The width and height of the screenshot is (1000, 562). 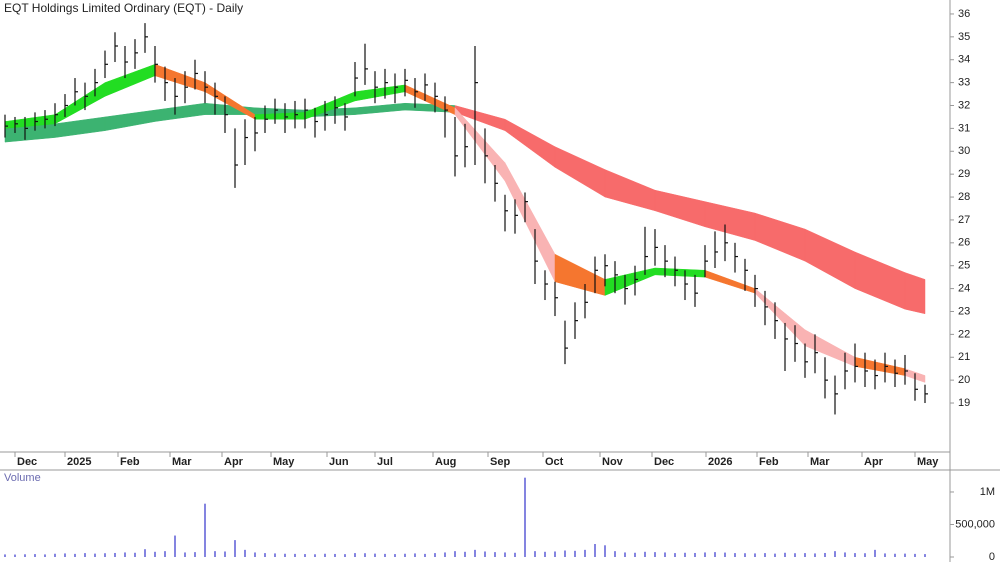 I want to click on volume-tick-label: 0, so click(x=992, y=556).